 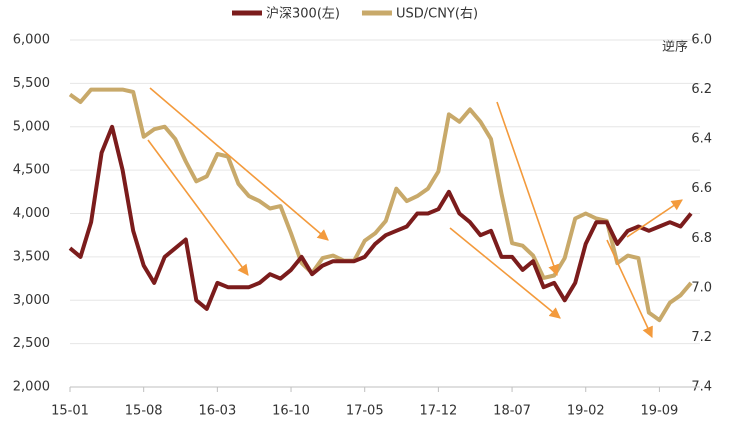 I want to click on y-tick-label: 4,500, so click(x=31, y=170).